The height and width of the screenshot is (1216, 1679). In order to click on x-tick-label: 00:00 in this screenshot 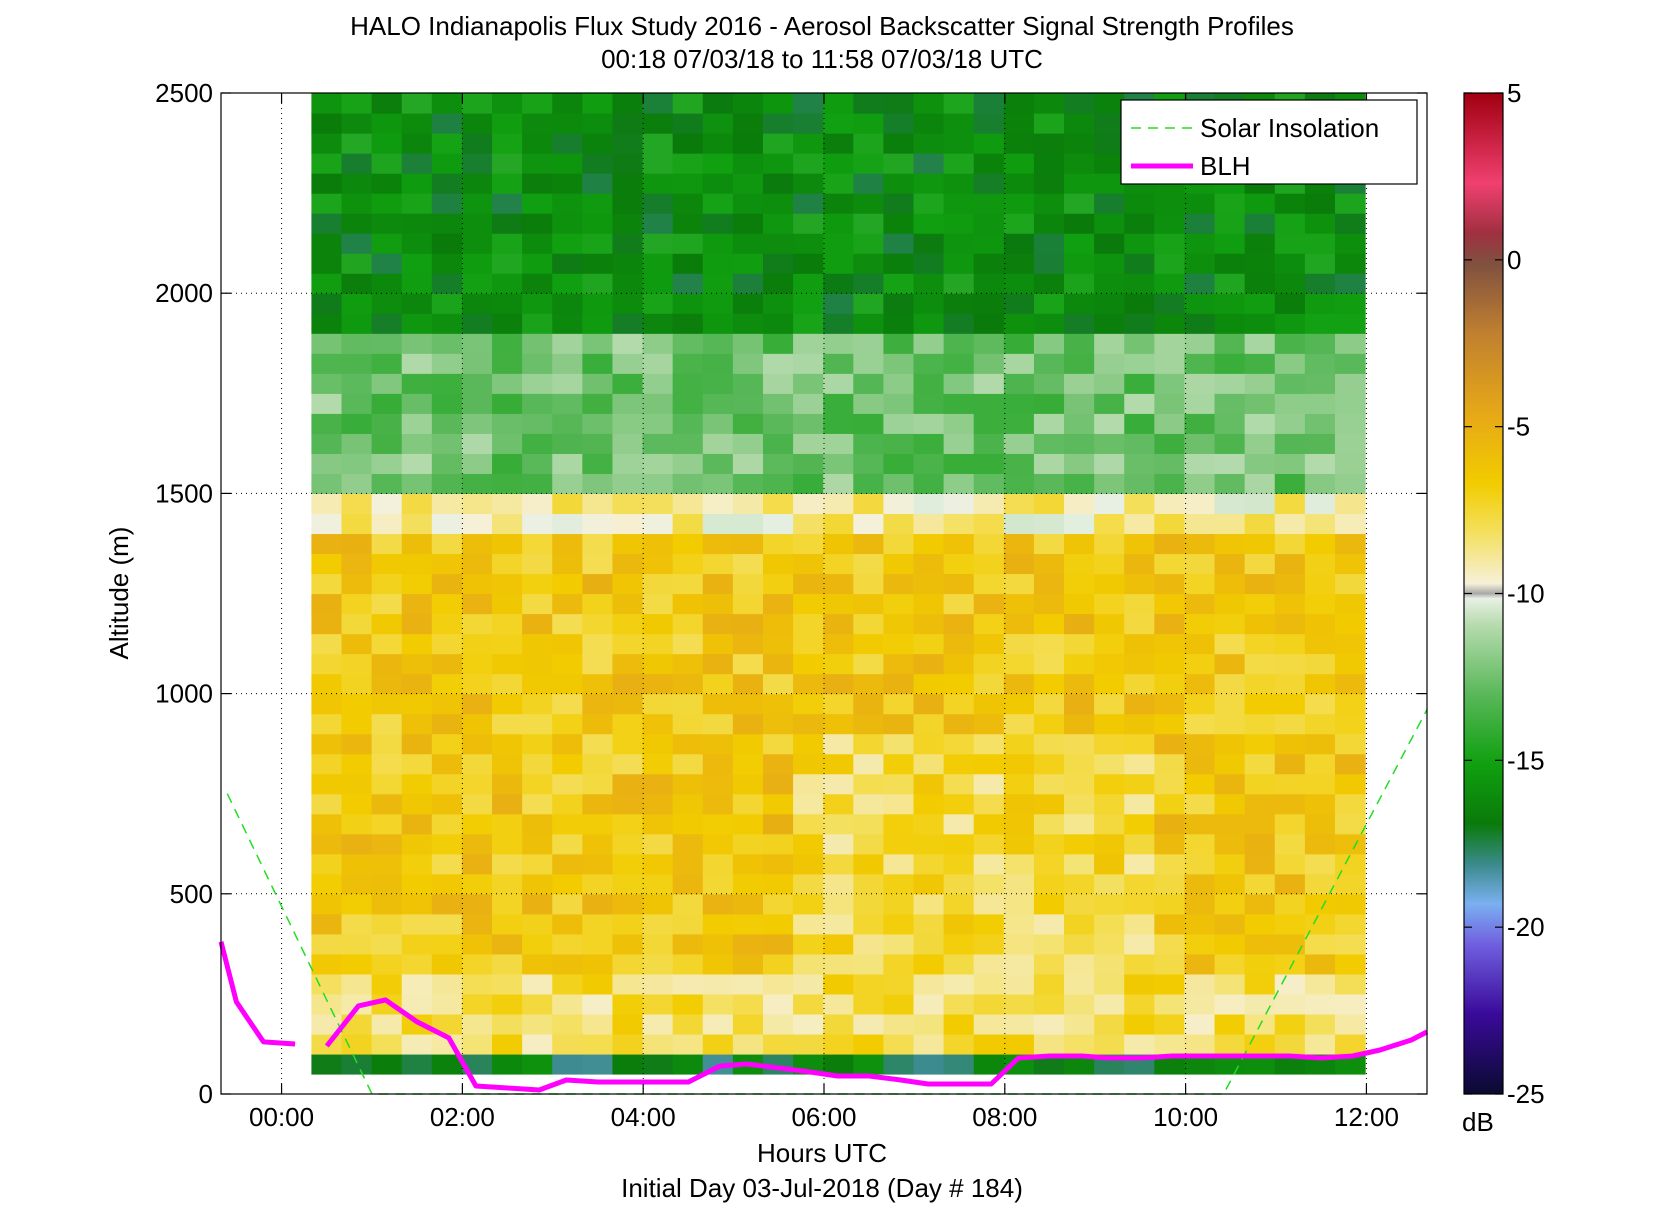, I will do `click(281, 1117)`.